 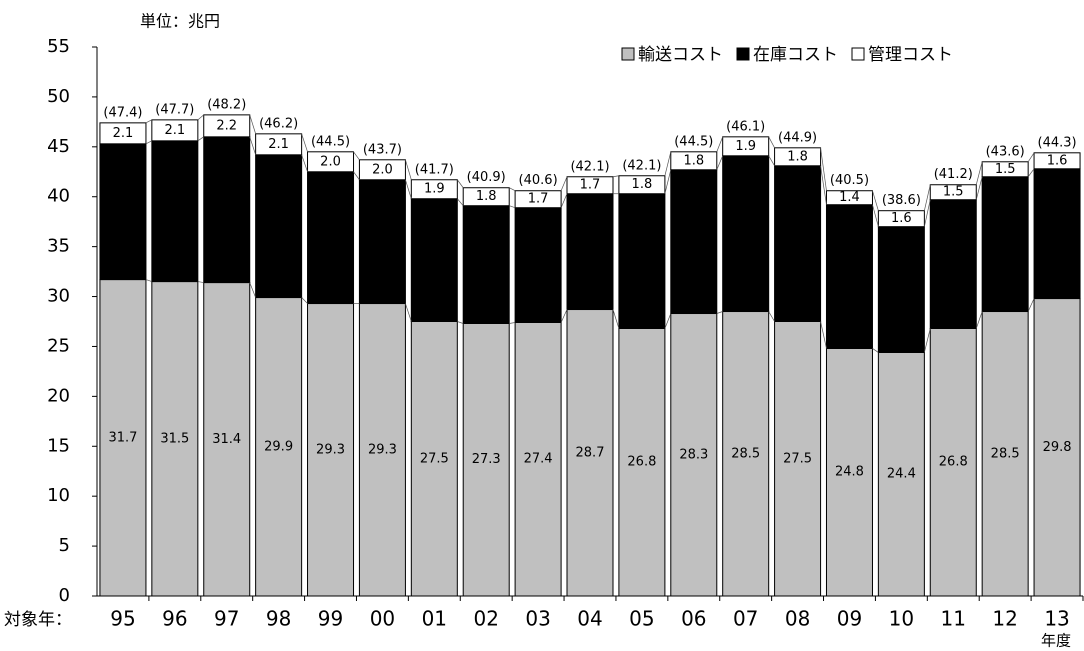 I want to click on value-label: 1.6, so click(x=1057, y=160).